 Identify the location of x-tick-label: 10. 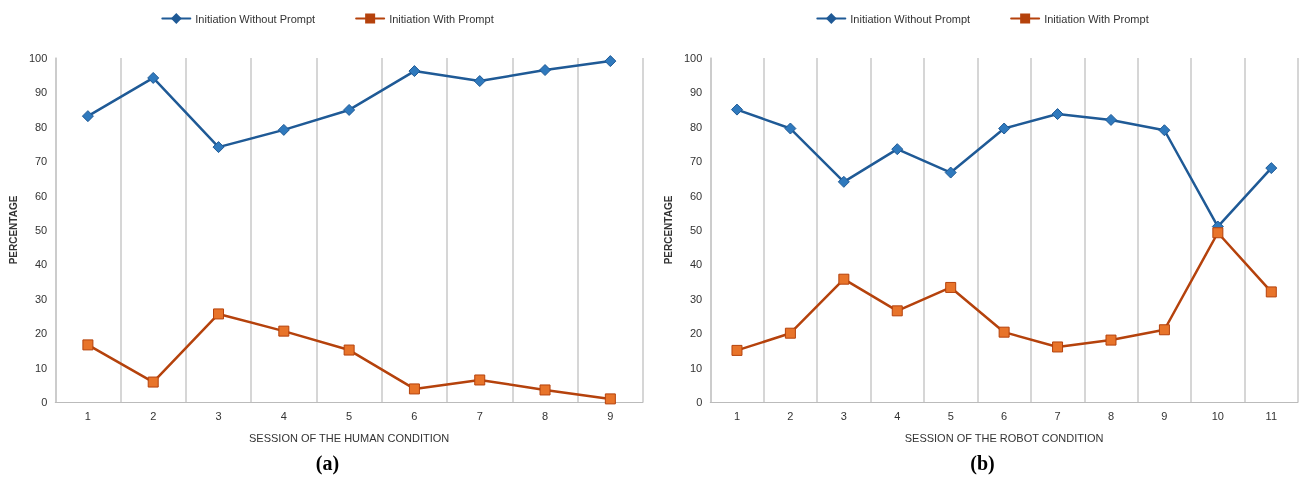
(1217, 415).